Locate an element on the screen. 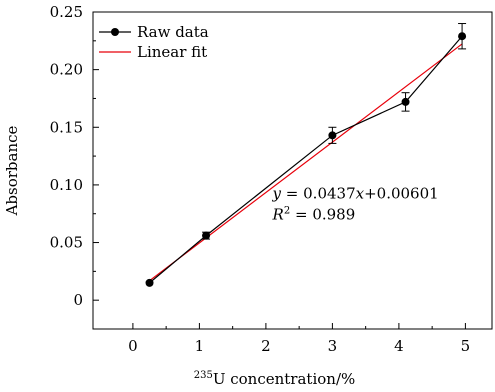  x-axis-label: 235U concentration/% is located at coordinates (275, 379).